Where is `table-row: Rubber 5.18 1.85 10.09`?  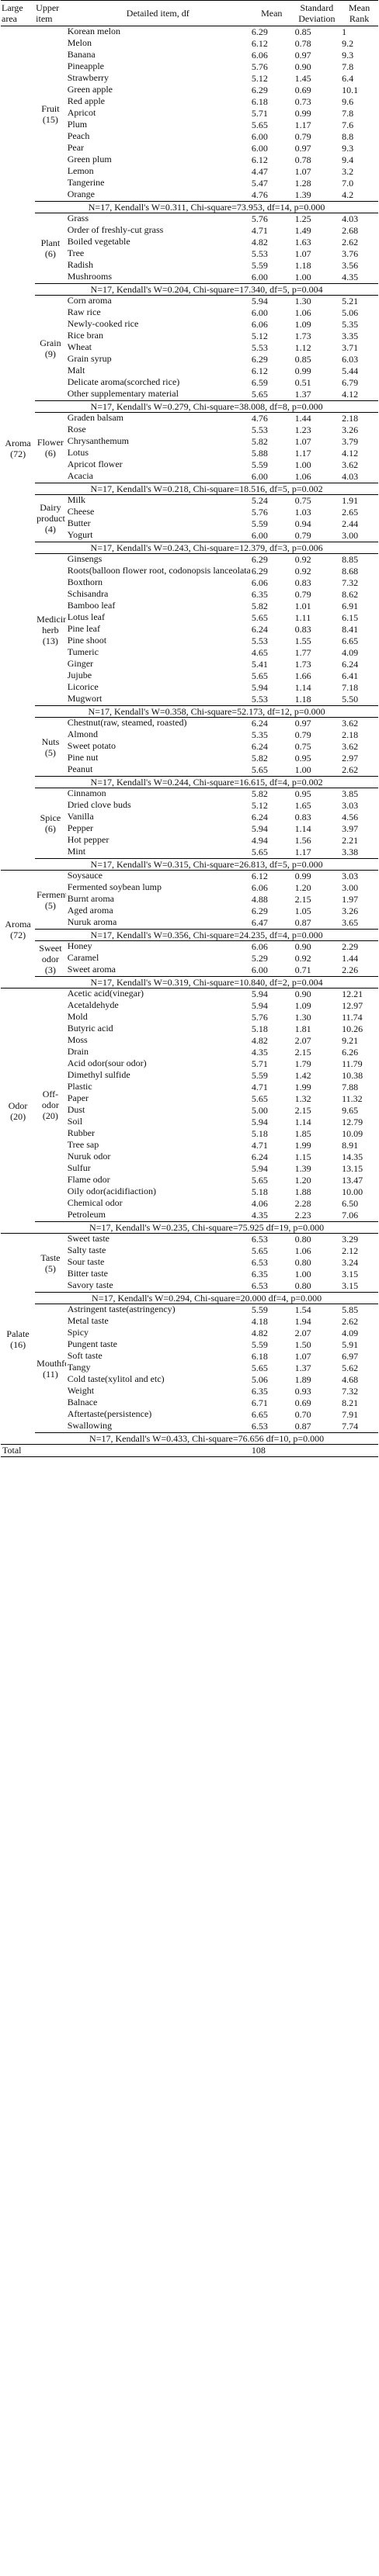
table-row: Rubber 5.18 1.85 10.09 is located at coordinates (189, 1134).